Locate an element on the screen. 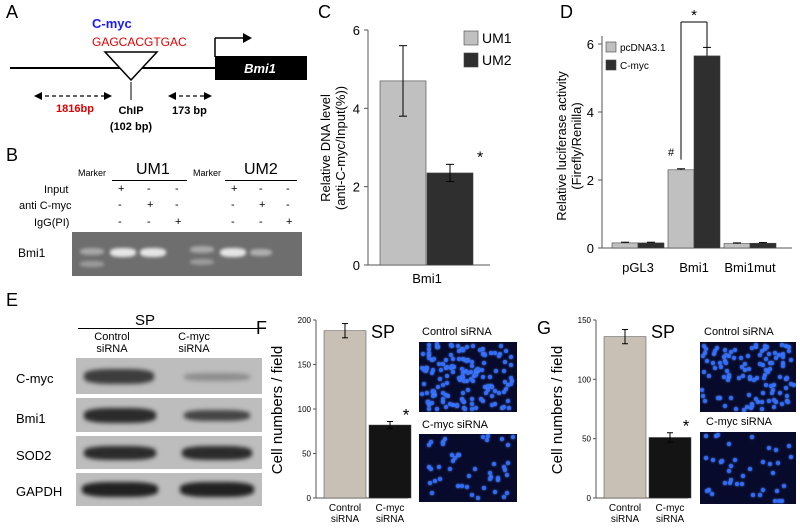  lane1-line1: Control is located at coordinates (112, 337).